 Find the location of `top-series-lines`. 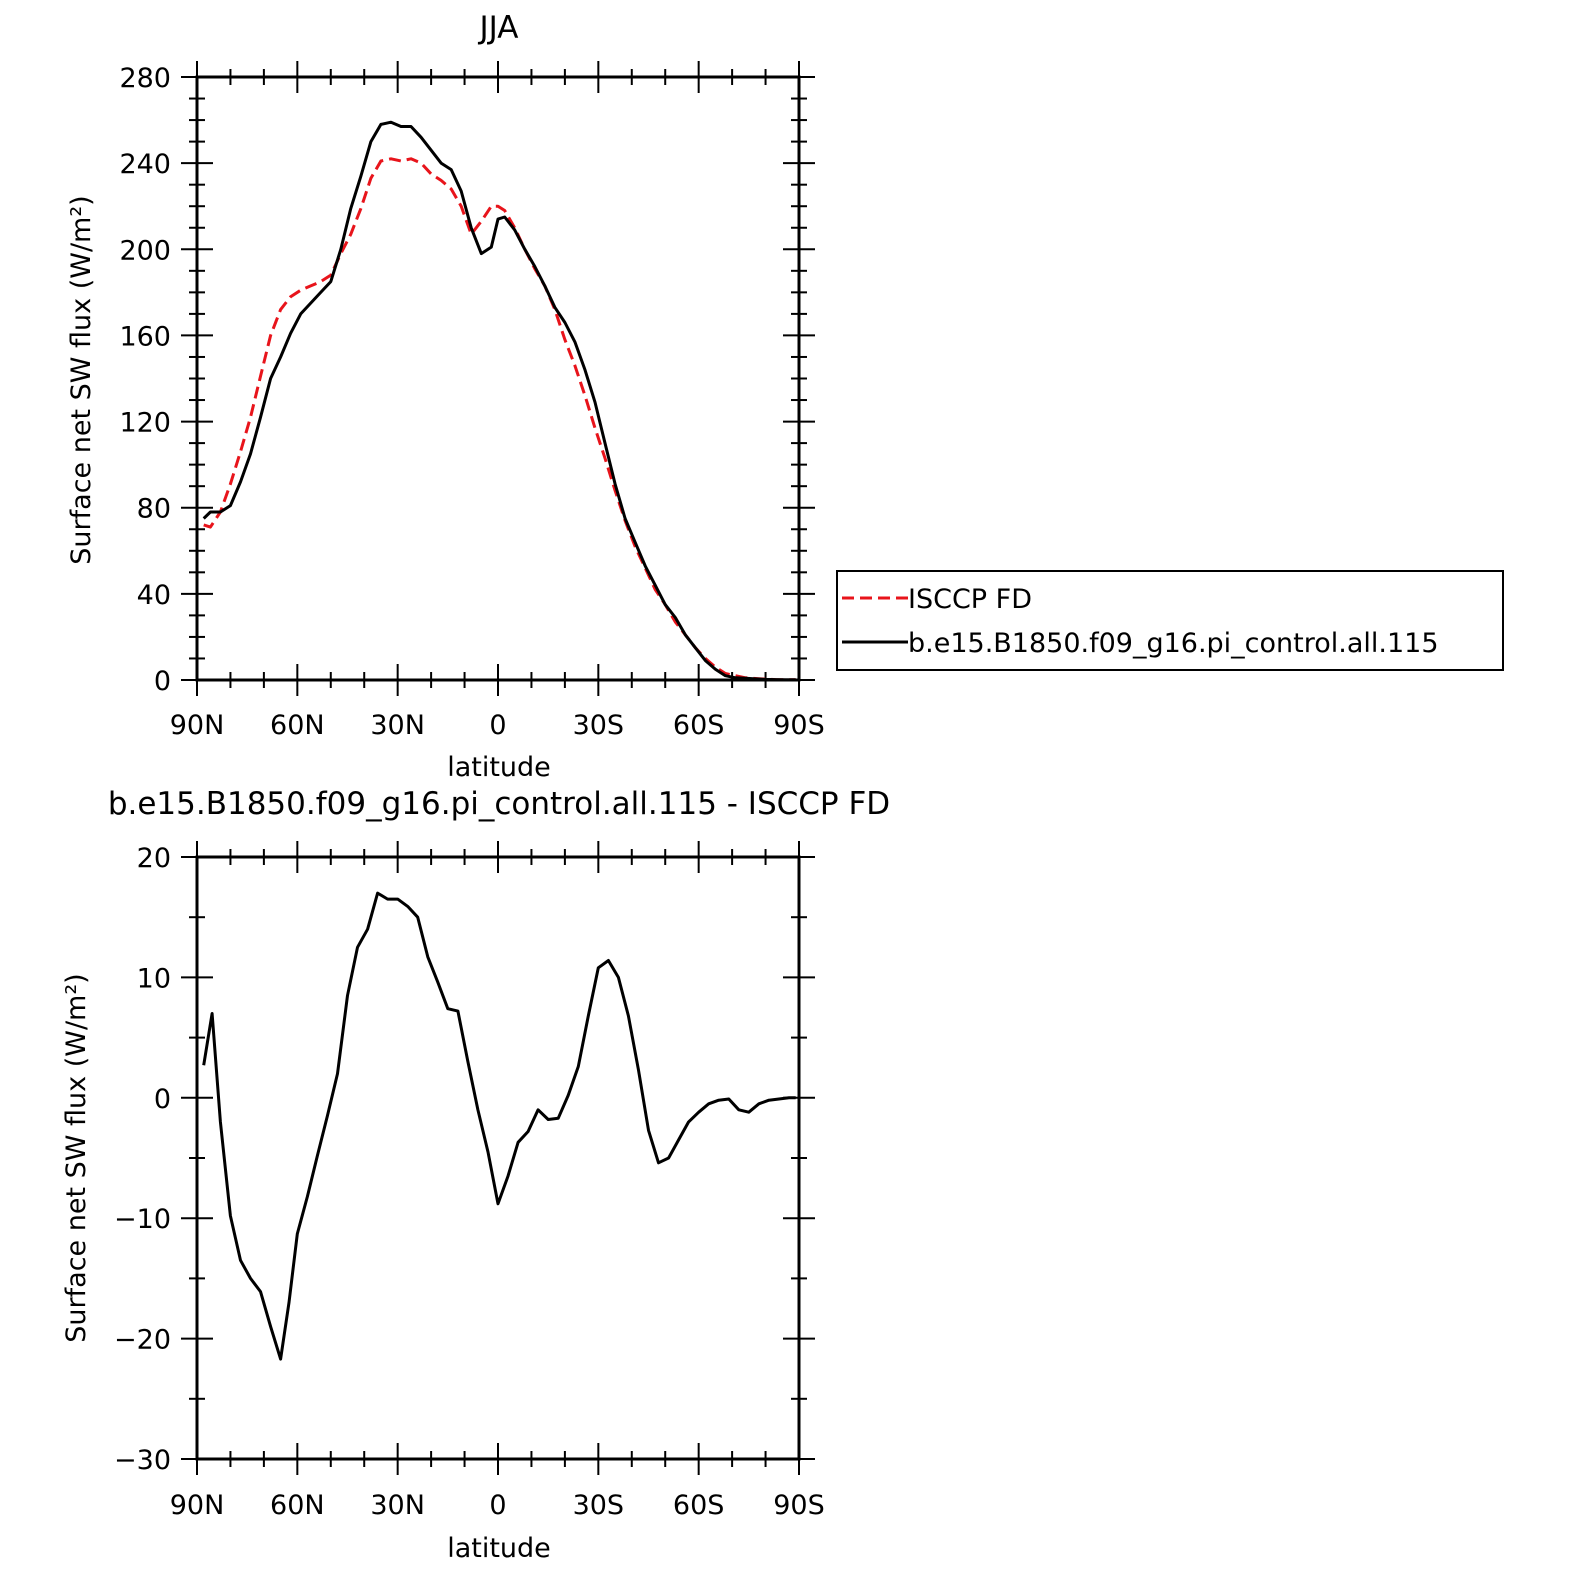

top-series-lines is located at coordinates (499, 401).